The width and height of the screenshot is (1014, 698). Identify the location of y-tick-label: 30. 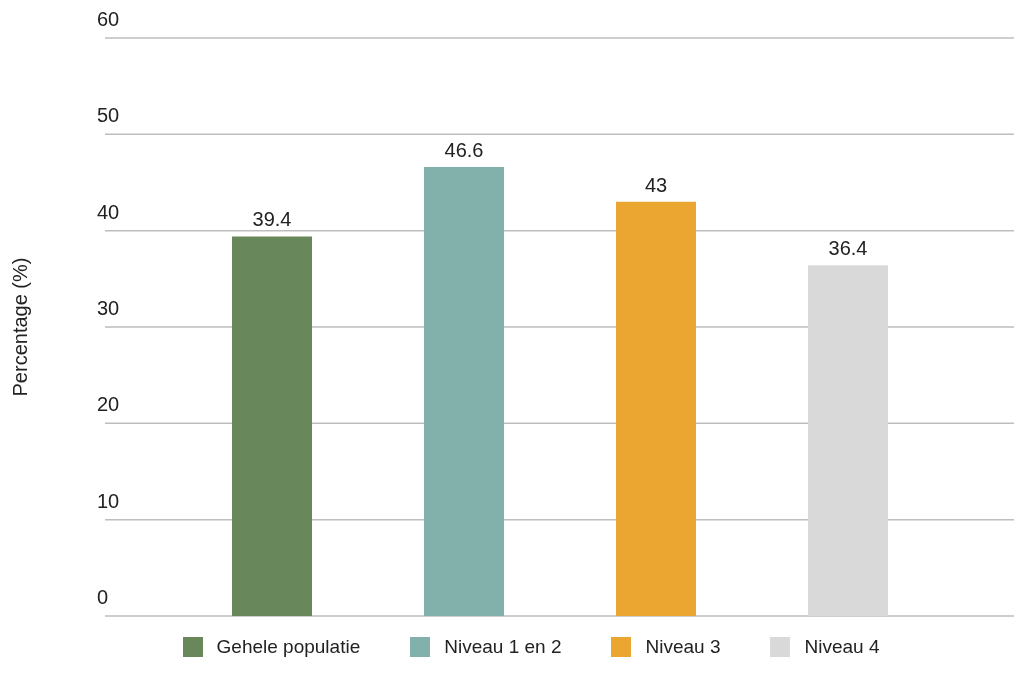
(108, 308).